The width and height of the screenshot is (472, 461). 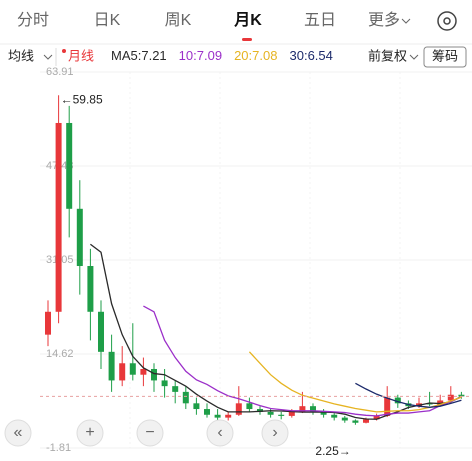 I want to click on legend-item: 30:6.54, so click(x=310, y=55).